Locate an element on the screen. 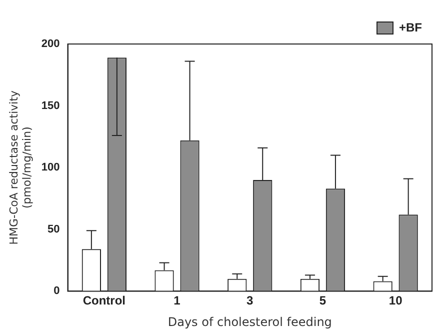 This screenshot has height=334, width=448. x-tick-label: 3 is located at coordinates (250, 301).